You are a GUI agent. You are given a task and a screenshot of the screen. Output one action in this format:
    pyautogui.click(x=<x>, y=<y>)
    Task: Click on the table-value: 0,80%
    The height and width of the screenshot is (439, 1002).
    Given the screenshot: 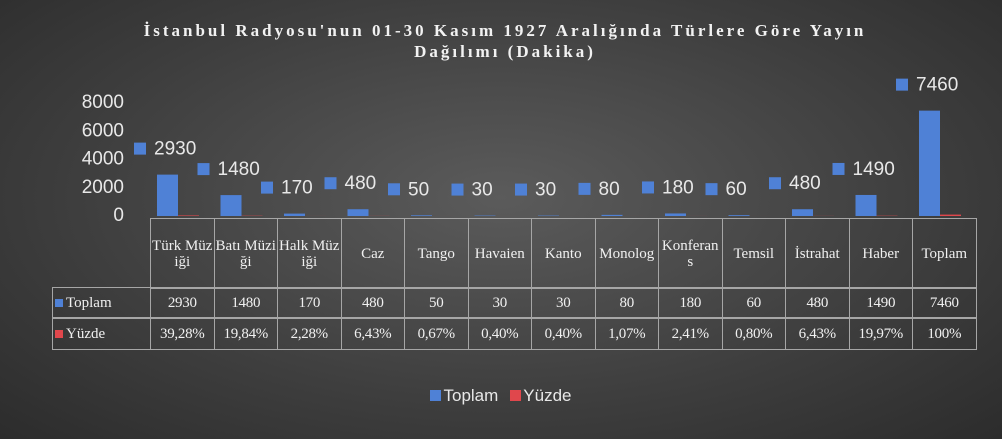 What is the action you would take?
    pyautogui.click(x=753, y=333)
    